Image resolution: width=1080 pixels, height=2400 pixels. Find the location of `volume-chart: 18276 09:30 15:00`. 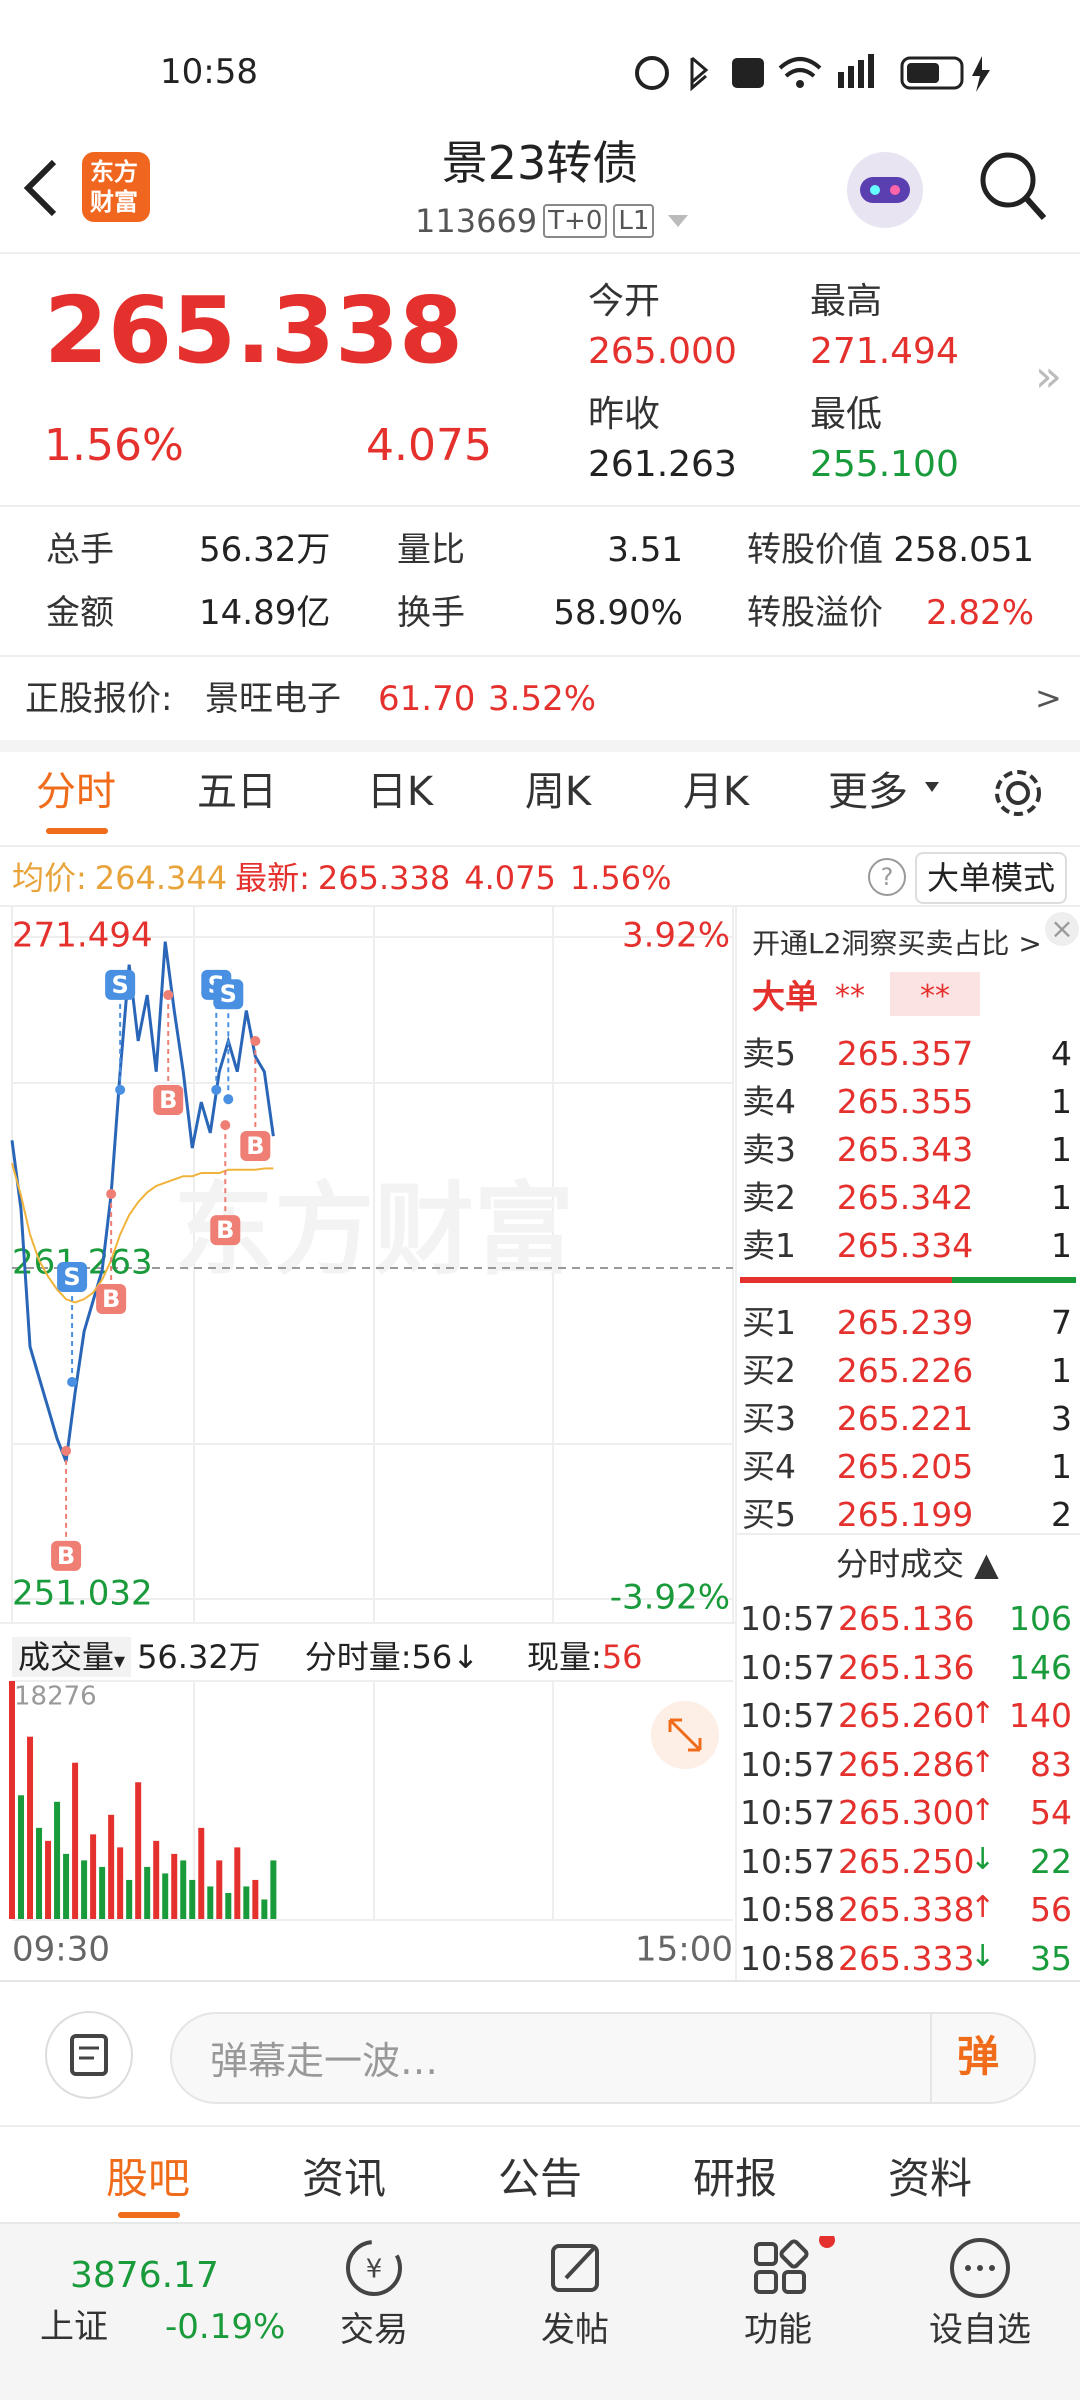

volume-chart: 18276 09:30 15:00 is located at coordinates (371, 1825).